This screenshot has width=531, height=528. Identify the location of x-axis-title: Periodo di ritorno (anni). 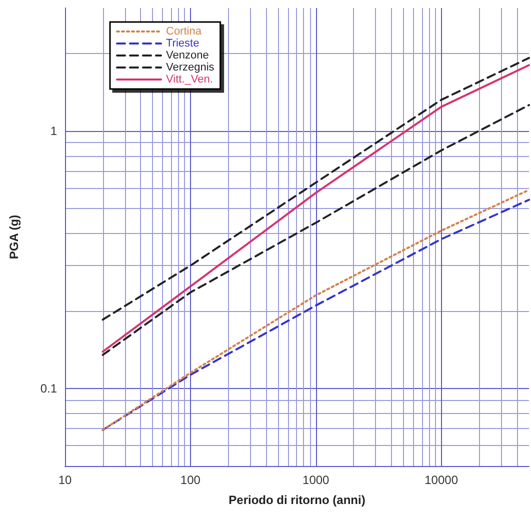
(297, 500).